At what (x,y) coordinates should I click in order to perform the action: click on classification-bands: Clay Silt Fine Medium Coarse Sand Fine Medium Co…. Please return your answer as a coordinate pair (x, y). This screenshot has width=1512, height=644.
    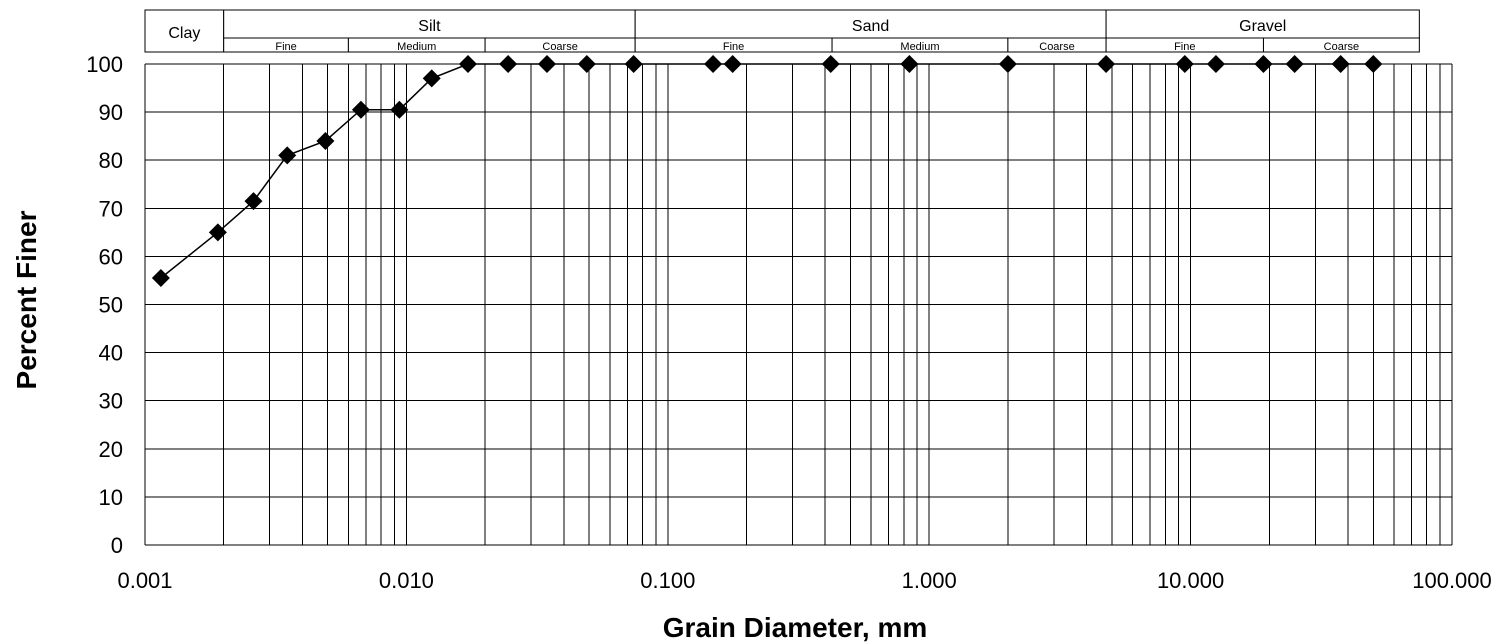
    Looking at the image, I should click on (782, 31).